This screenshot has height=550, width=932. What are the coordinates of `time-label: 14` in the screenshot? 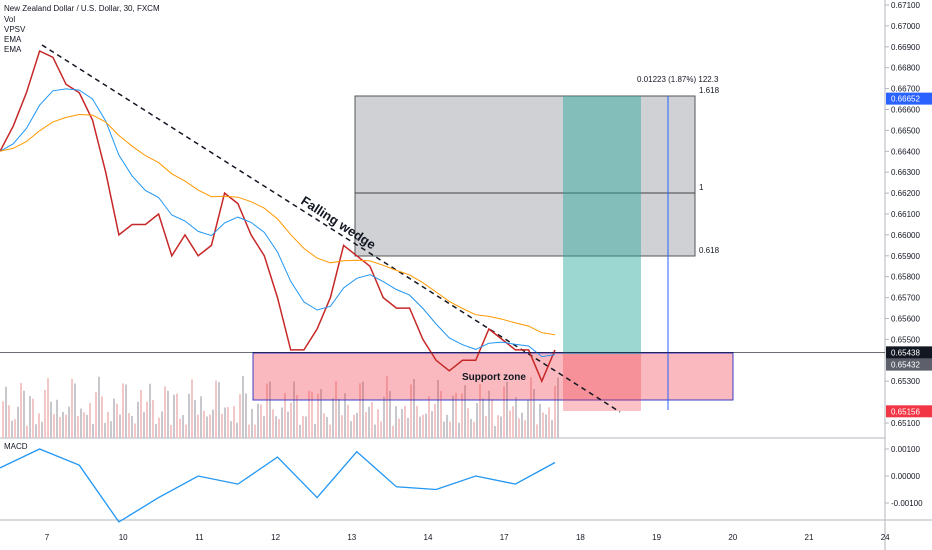 It's located at (428, 537).